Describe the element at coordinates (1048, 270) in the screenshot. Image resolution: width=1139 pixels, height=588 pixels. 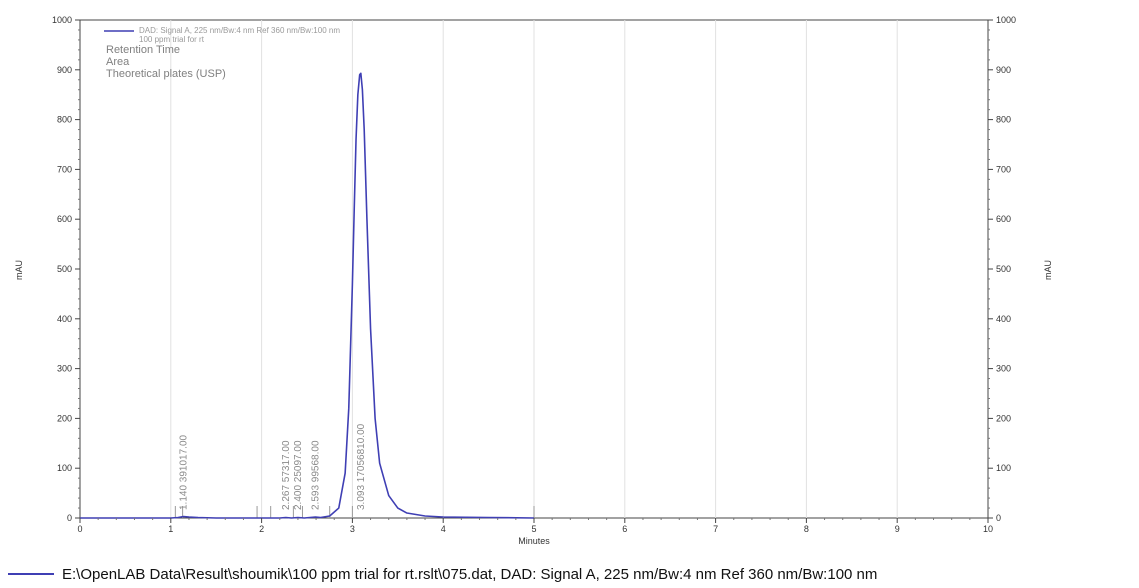
I see `y-axis-title-right: mAU` at that location.